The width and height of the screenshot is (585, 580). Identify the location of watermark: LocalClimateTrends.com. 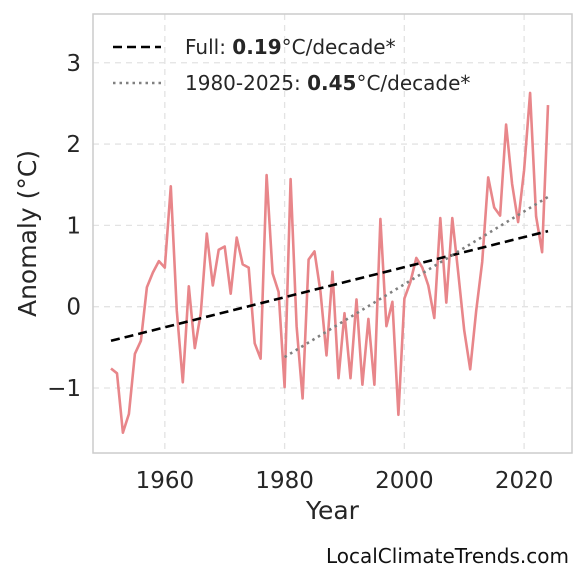
(447, 556).